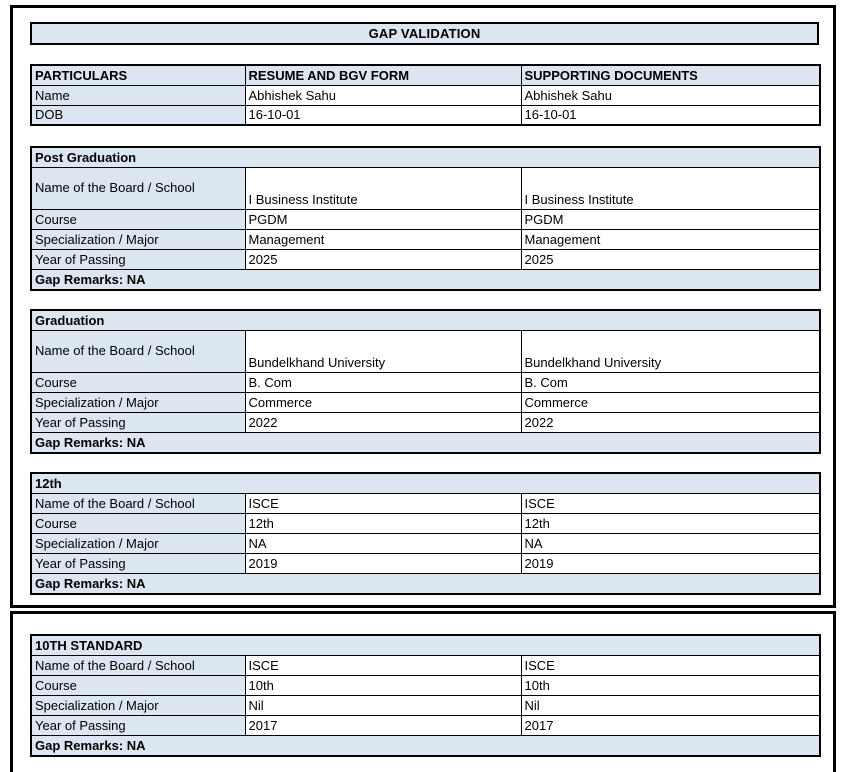 This screenshot has width=842, height=772. Describe the element at coordinates (383, 685) in the screenshot. I see `resume-value-cell: 10th` at that location.